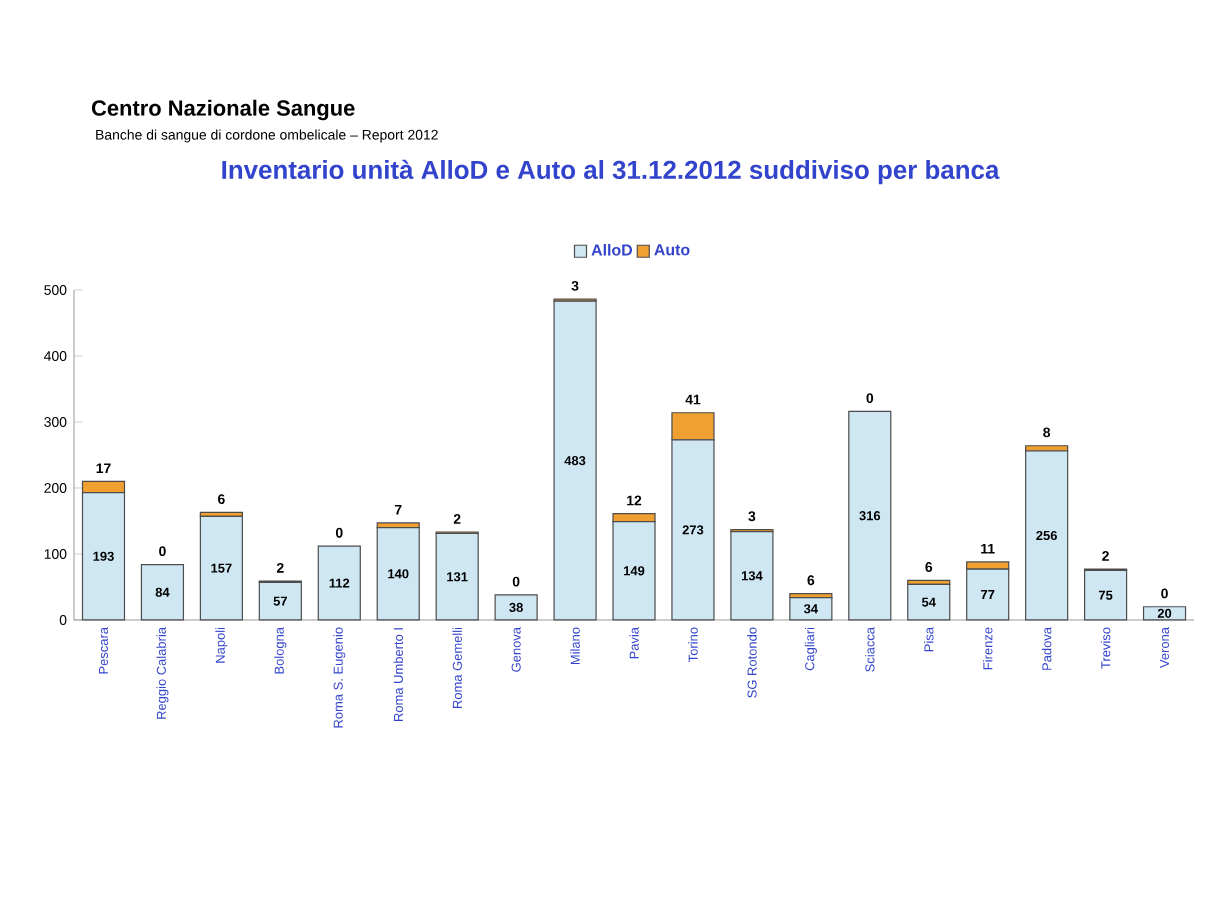 Image resolution: width=1206 pixels, height=912 pixels. What do you see at coordinates (223, 110) in the screenshot?
I see `text: Centro Nazionale Sangue` at bounding box center [223, 110].